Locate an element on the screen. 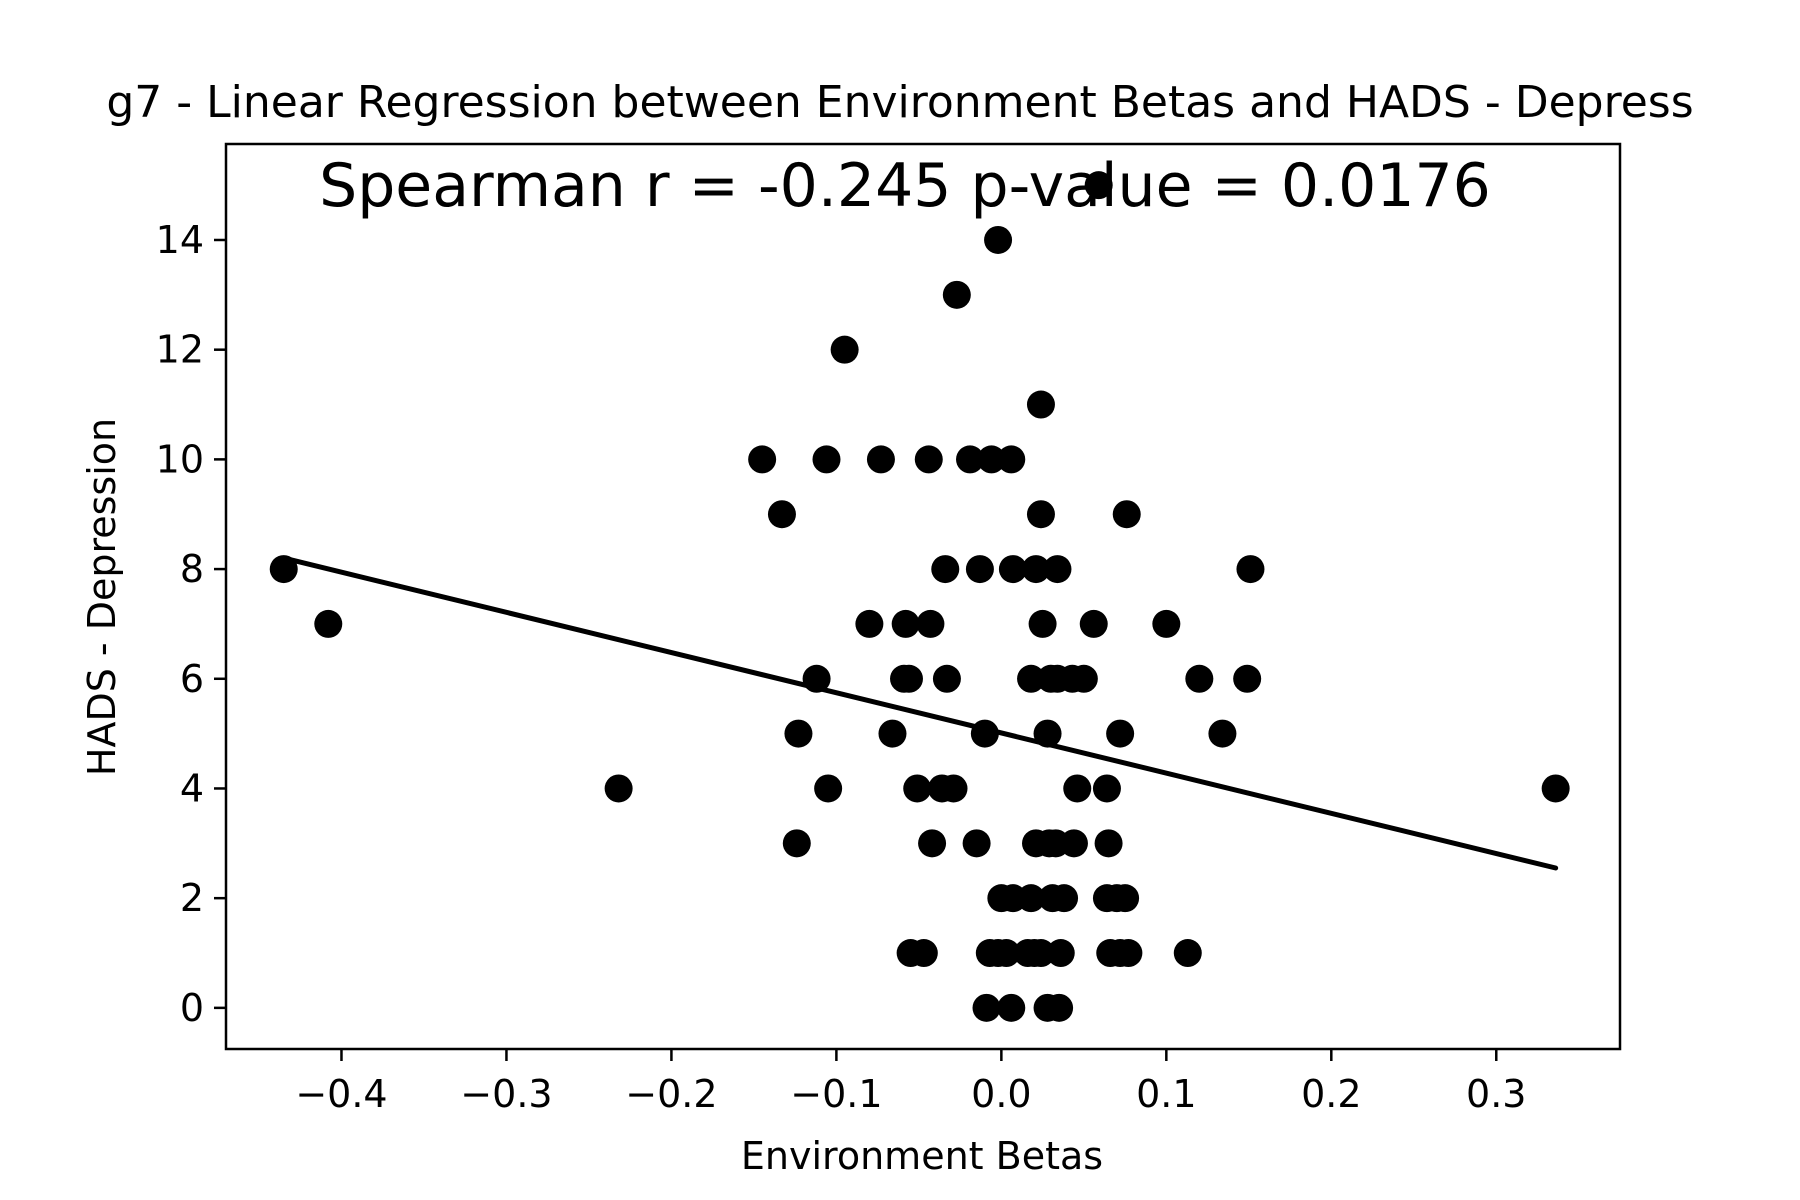 The width and height of the screenshot is (1800, 1200). x-tick-label-2: −0.2 is located at coordinates (671, 1094).